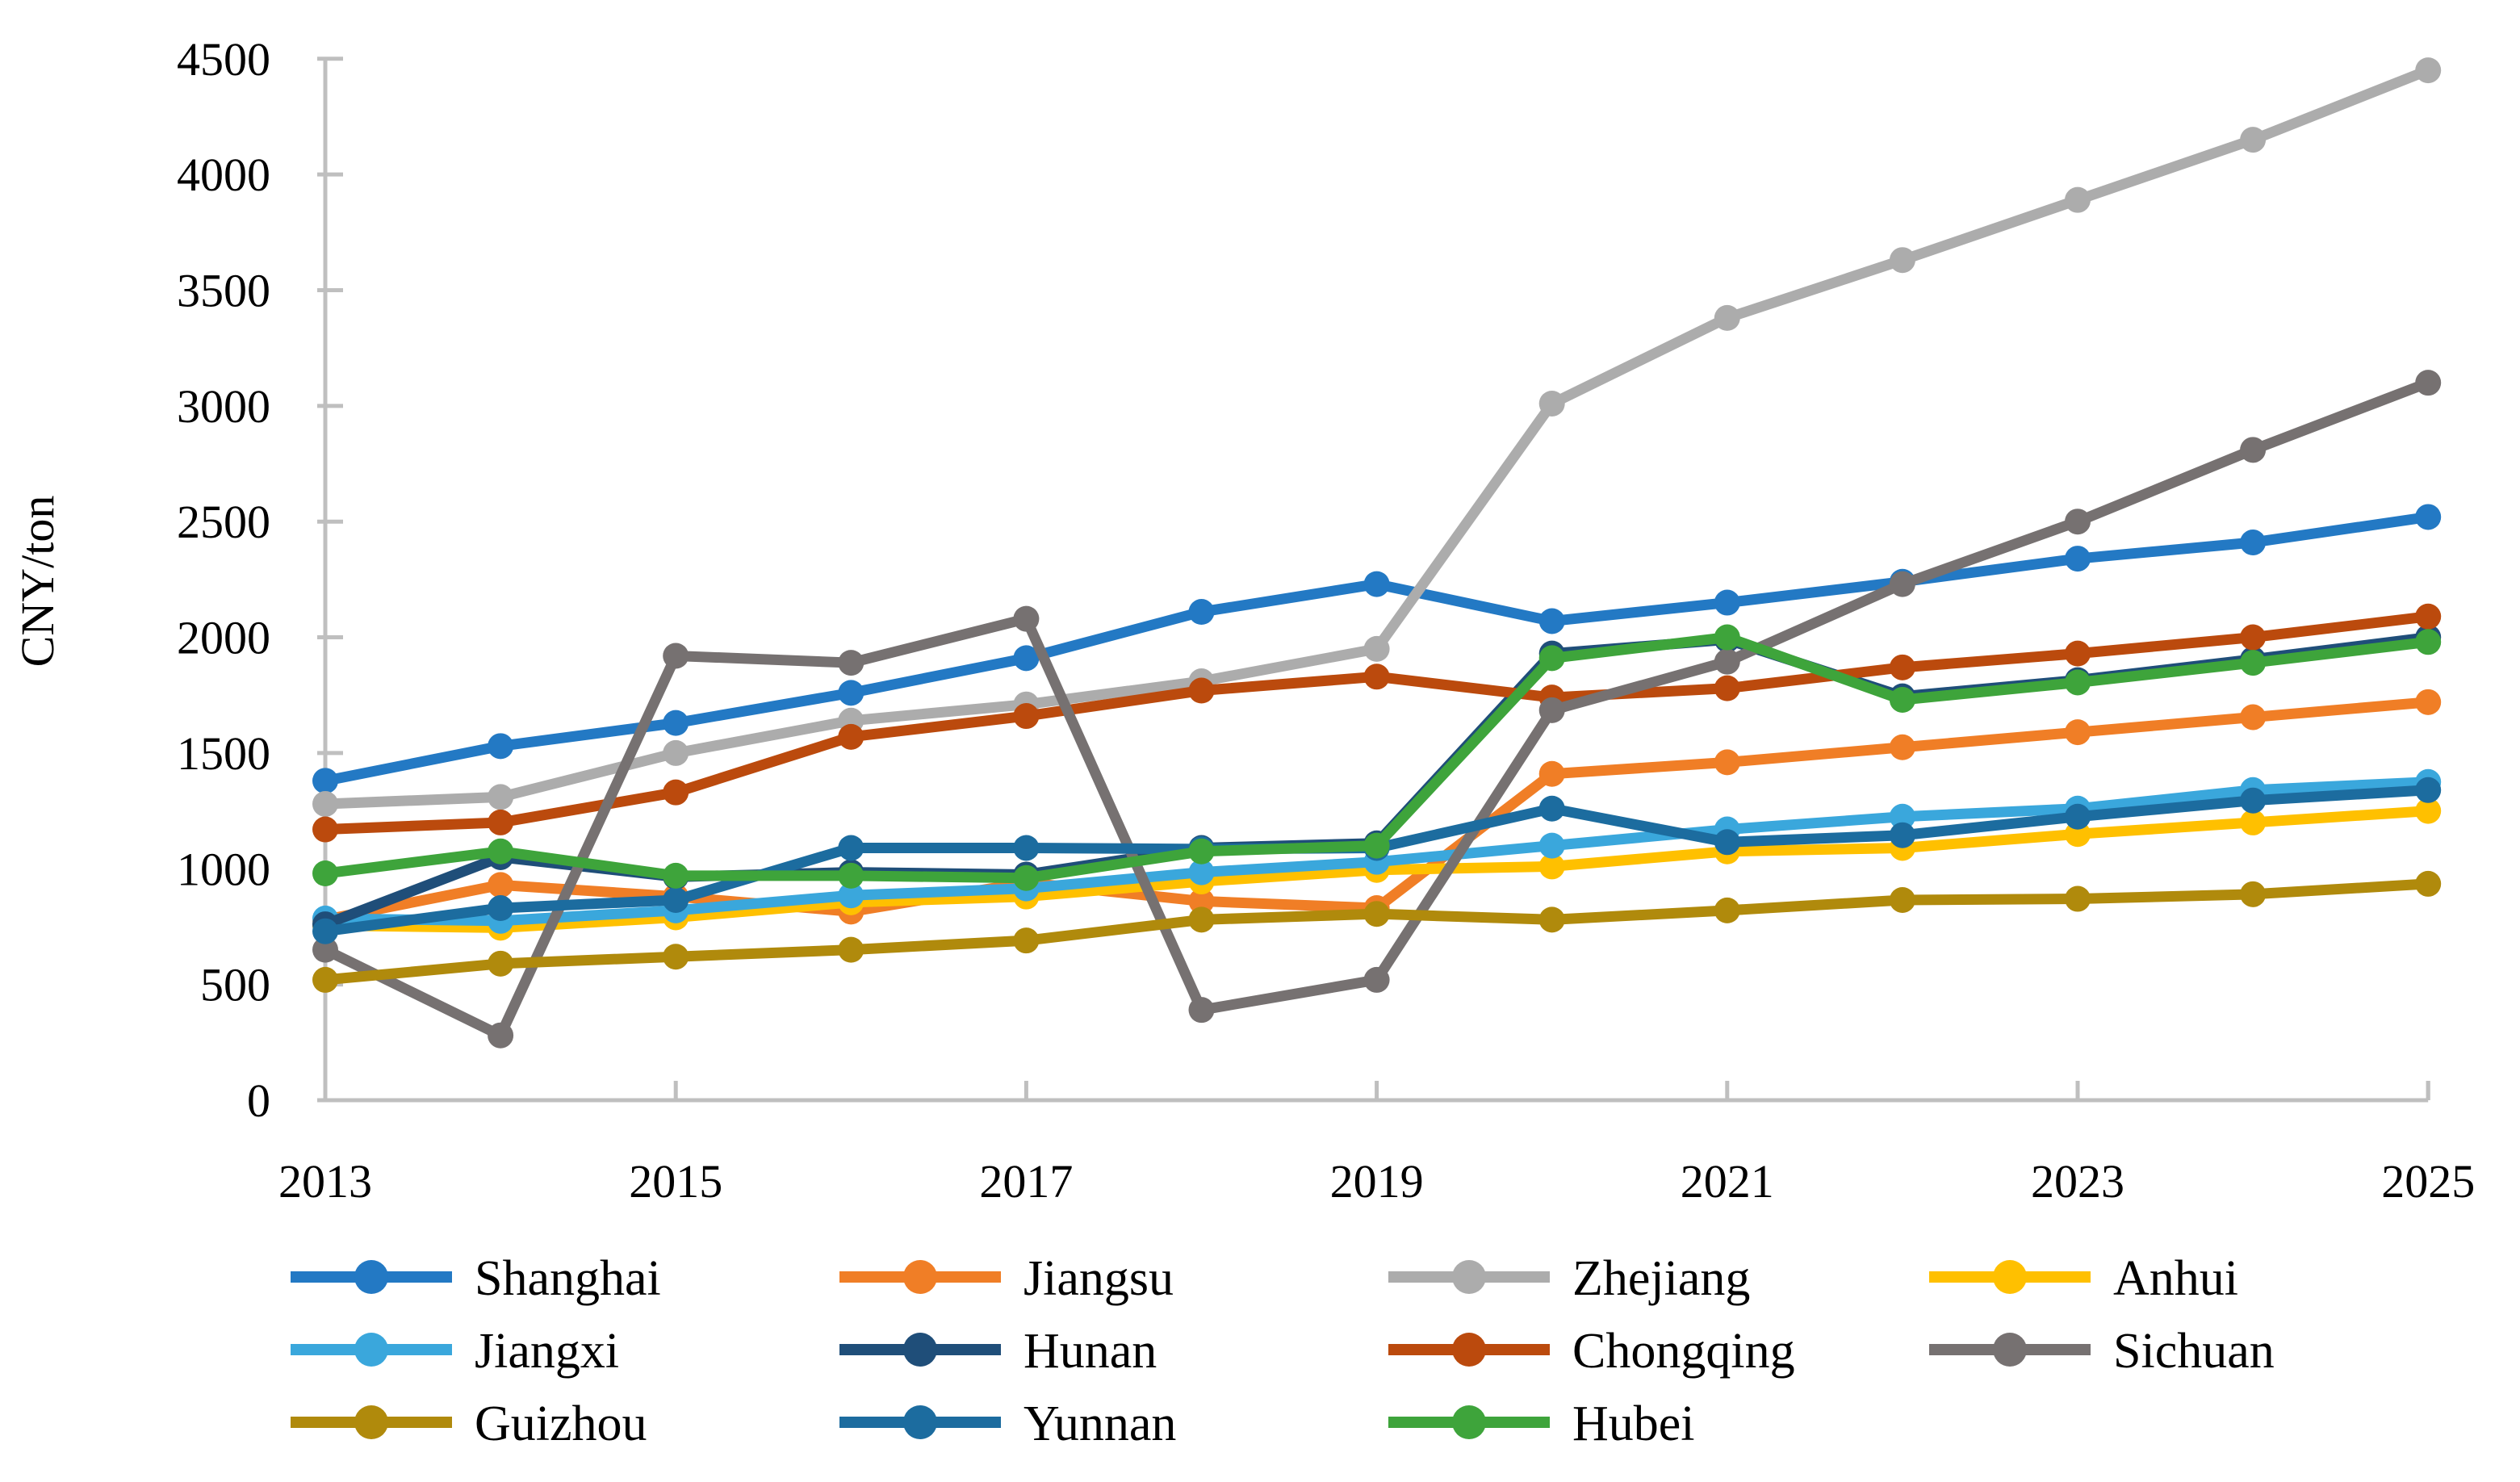  What do you see at coordinates (1727, 1181) in the screenshot?
I see `x-tick-label: 2021` at bounding box center [1727, 1181].